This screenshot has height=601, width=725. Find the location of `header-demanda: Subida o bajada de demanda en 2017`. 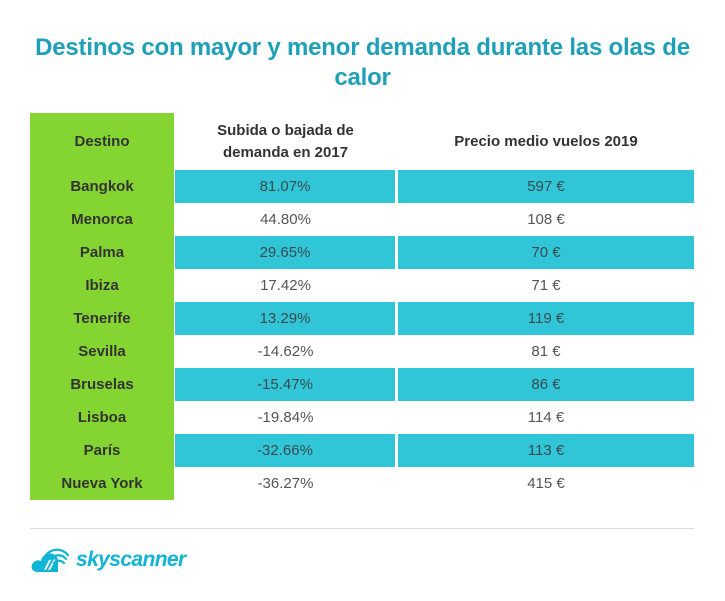

header-demanda: Subida o bajada de demanda en 2017 is located at coordinates (285, 141).